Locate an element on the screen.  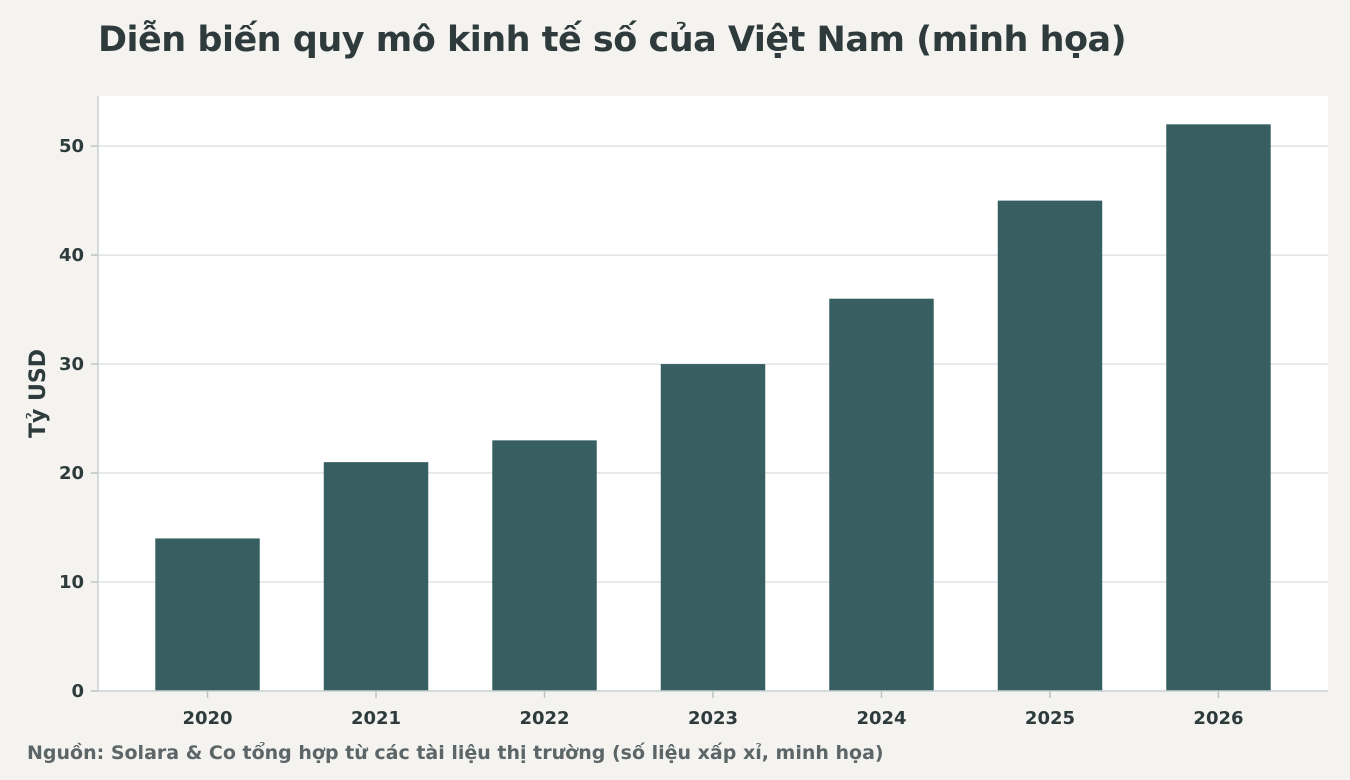
x-tick-labels: 2020 2021 2022 2023 2024 2025 2026 is located at coordinates (712, 718).